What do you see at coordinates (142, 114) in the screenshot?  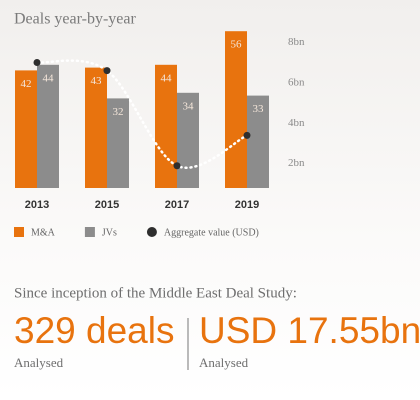 I see `line` at bounding box center [142, 114].